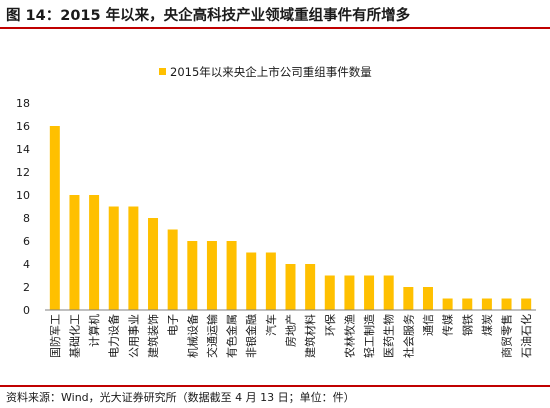  I want to click on x-tick-label: 轻工制造, so click(369, 336).